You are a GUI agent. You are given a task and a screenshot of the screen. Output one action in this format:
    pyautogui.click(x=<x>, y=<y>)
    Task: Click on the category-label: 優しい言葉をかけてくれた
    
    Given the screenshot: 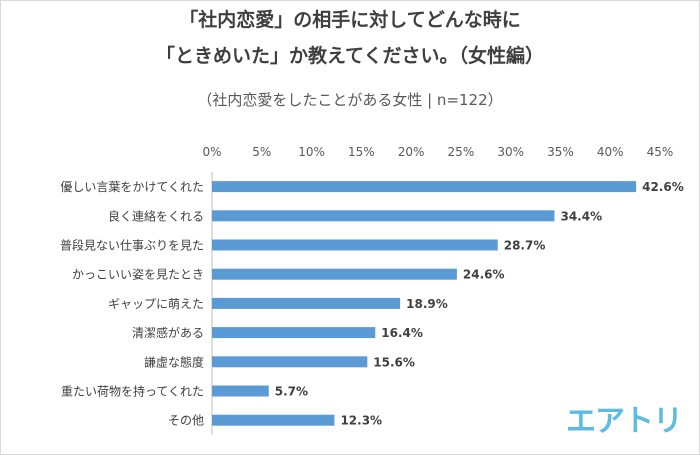 What is the action you would take?
    pyautogui.click(x=132, y=187)
    